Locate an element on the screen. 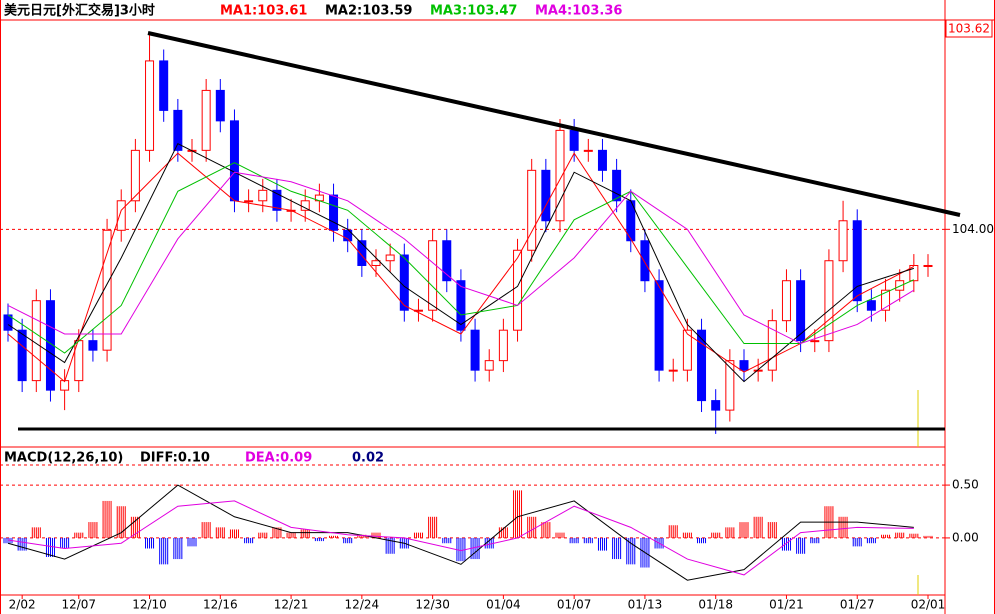 The image size is (995, 614). x-tick-label: 01/21 is located at coordinates (786, 605).